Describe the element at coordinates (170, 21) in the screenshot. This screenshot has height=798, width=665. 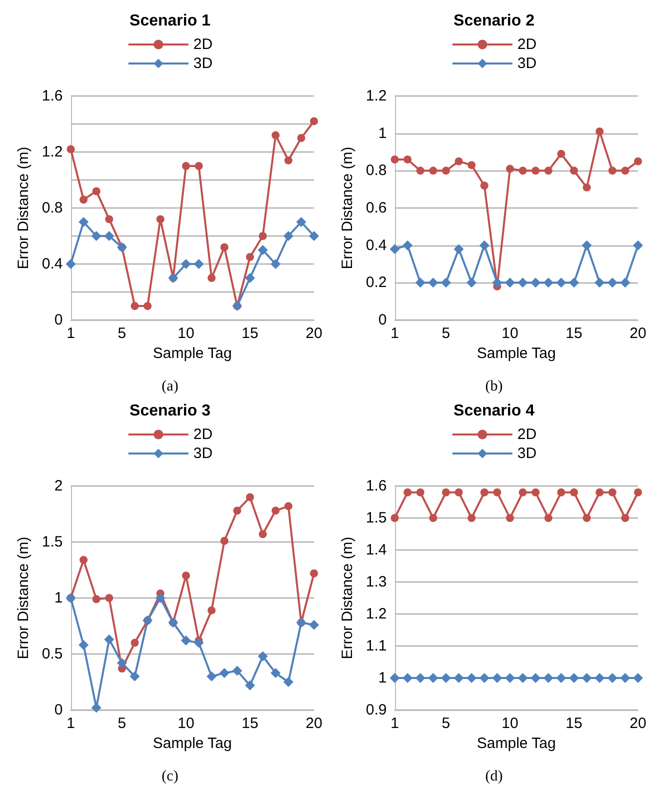
I see `chart-title: Scenario 1` at that location.